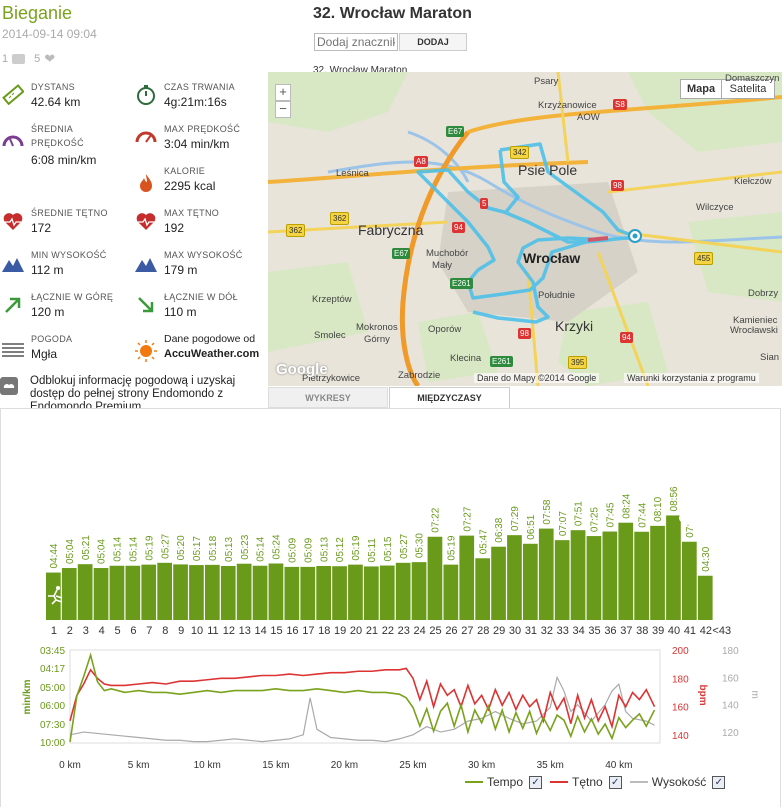  I want to click on split-km-label: 6, so click(133, 631).